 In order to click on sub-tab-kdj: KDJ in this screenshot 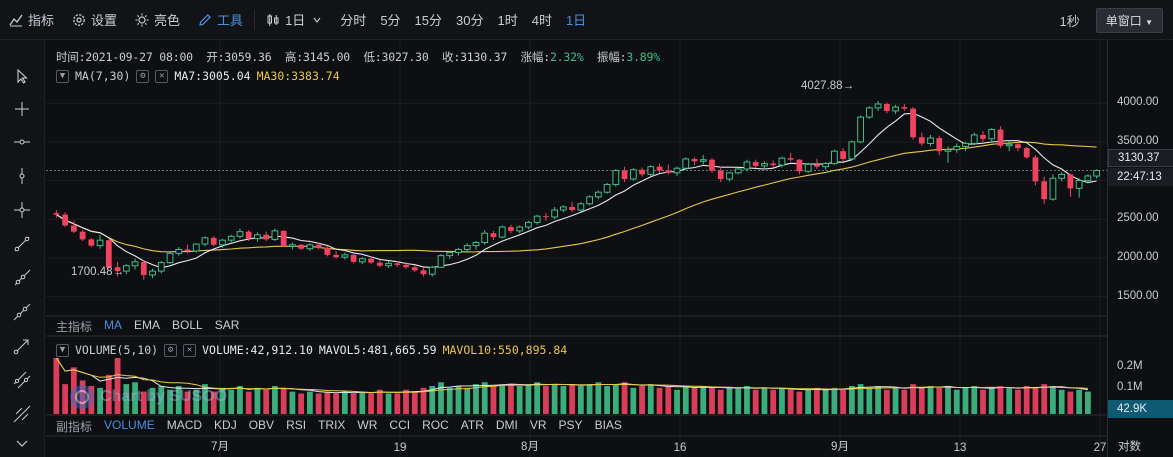, I will do `click(225, 425)`.